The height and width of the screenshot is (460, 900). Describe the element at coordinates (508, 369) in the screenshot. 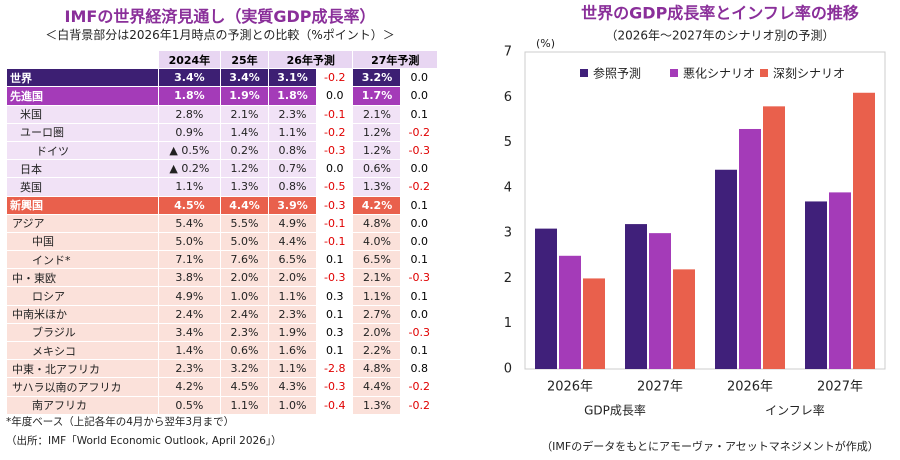

I see `y-tick-label: 0` at that location.